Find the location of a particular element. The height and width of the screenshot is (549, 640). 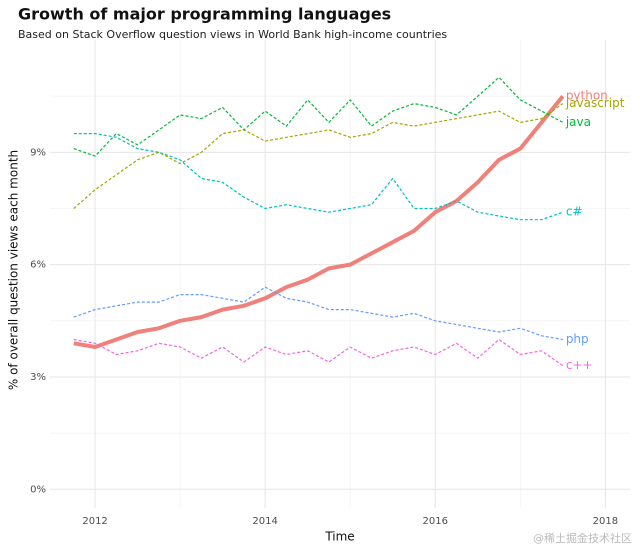

series-label: c# is located at coordinates (574, 212).